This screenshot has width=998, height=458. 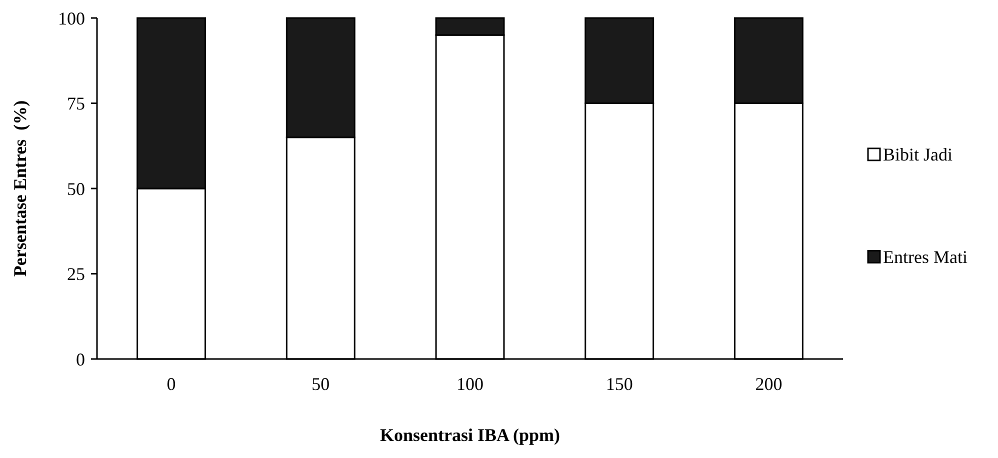 What do you see at coordinates (80, 359) in the screenshot?
I see `y-tick-label: 0` at bounding box center [80, 359].